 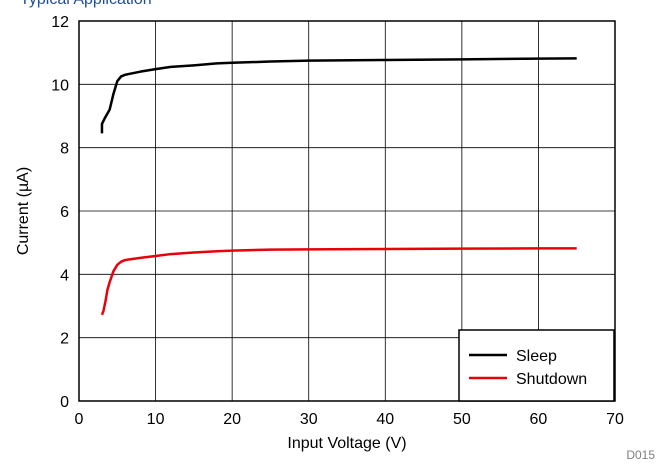 I want to click on series-line-sleep, so click(x=338, y=95).